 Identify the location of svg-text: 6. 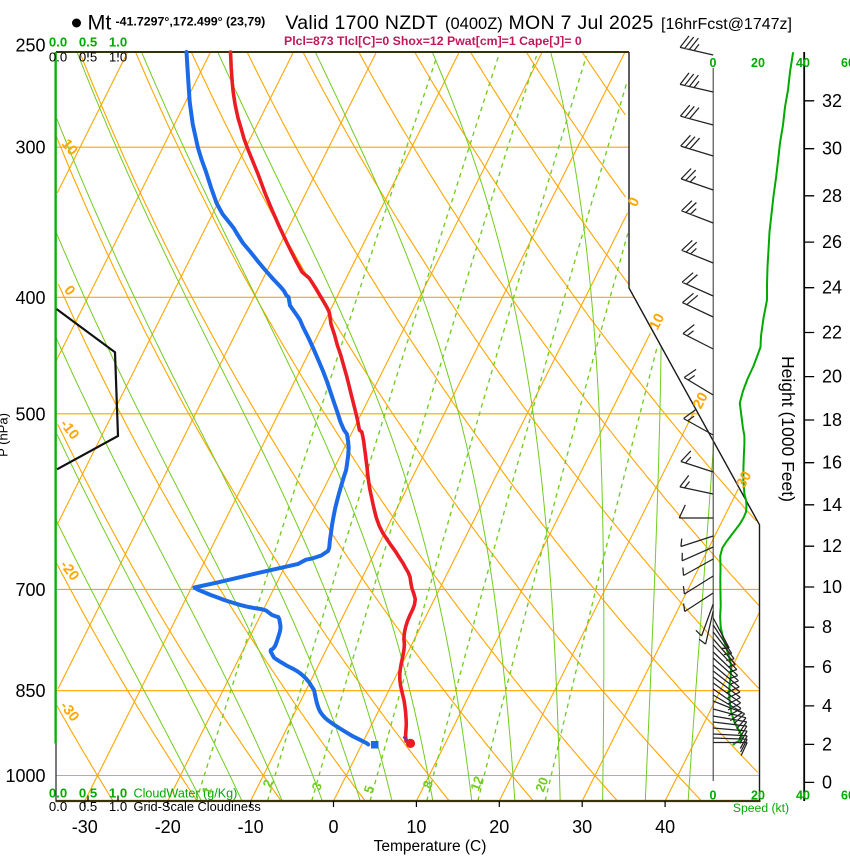
(827, 667).